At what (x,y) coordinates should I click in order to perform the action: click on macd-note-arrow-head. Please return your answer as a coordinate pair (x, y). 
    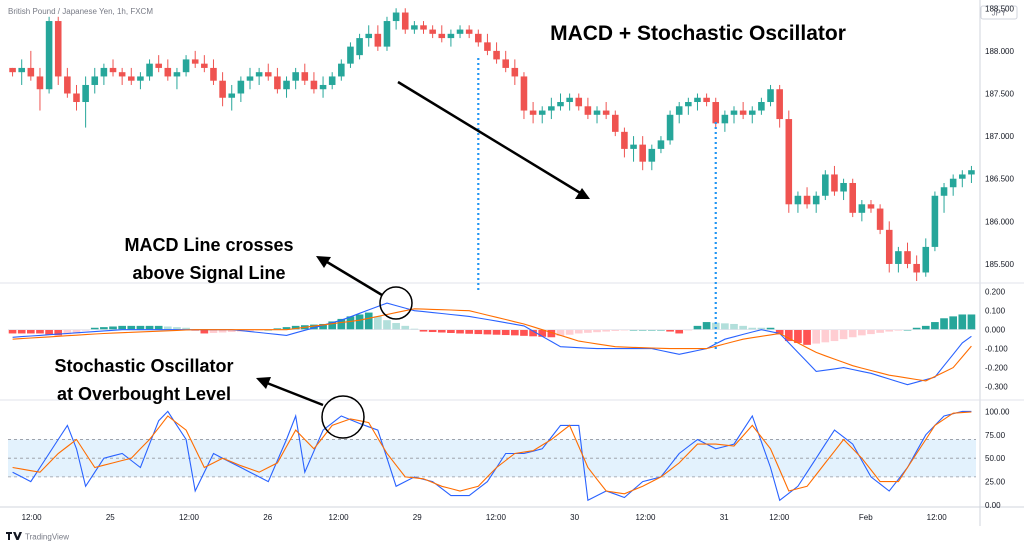
    Looking at the image, I should click on (323, 262).